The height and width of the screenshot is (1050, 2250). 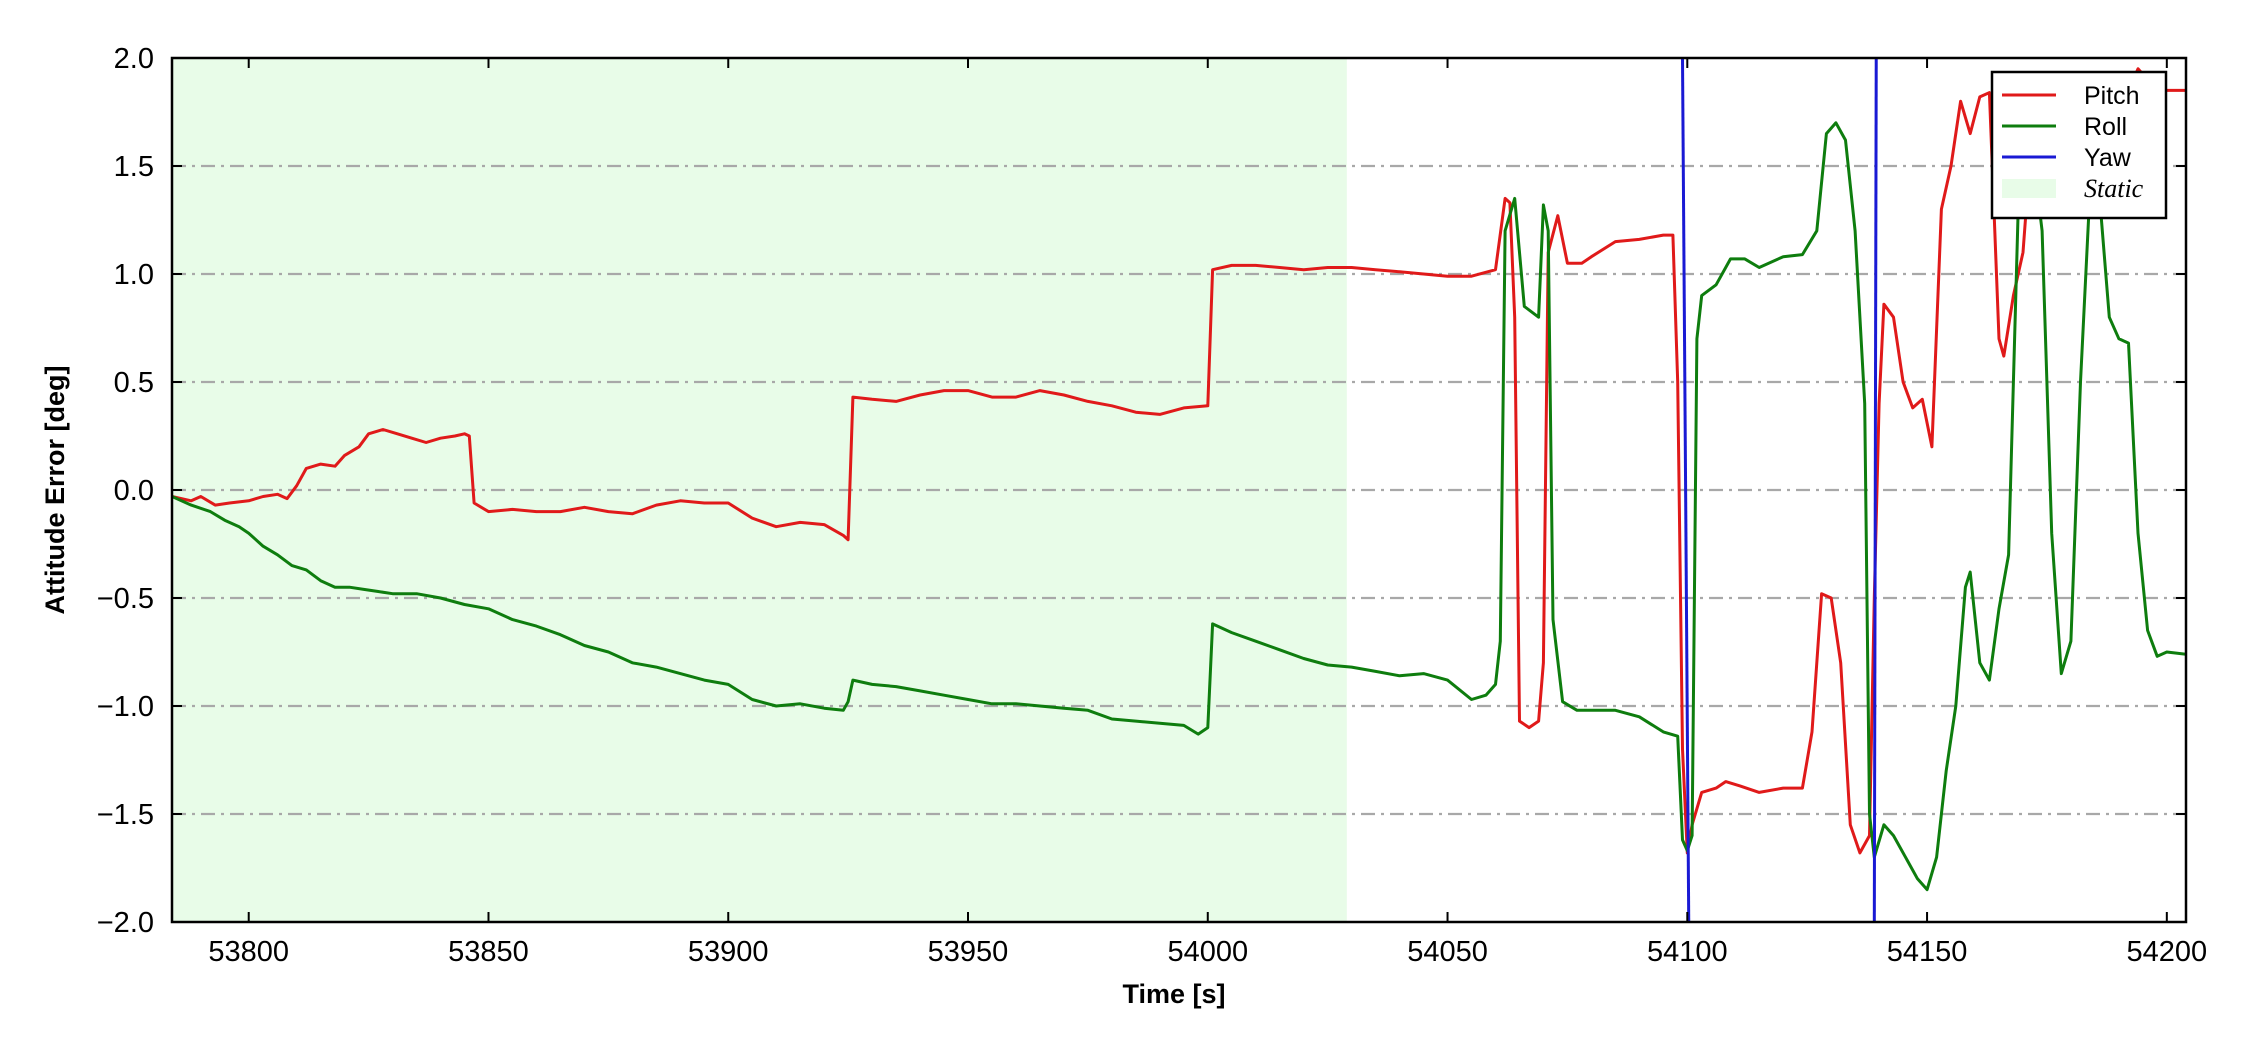 I want to click on legend-label-static: Static, so click(x=2114, y=188).